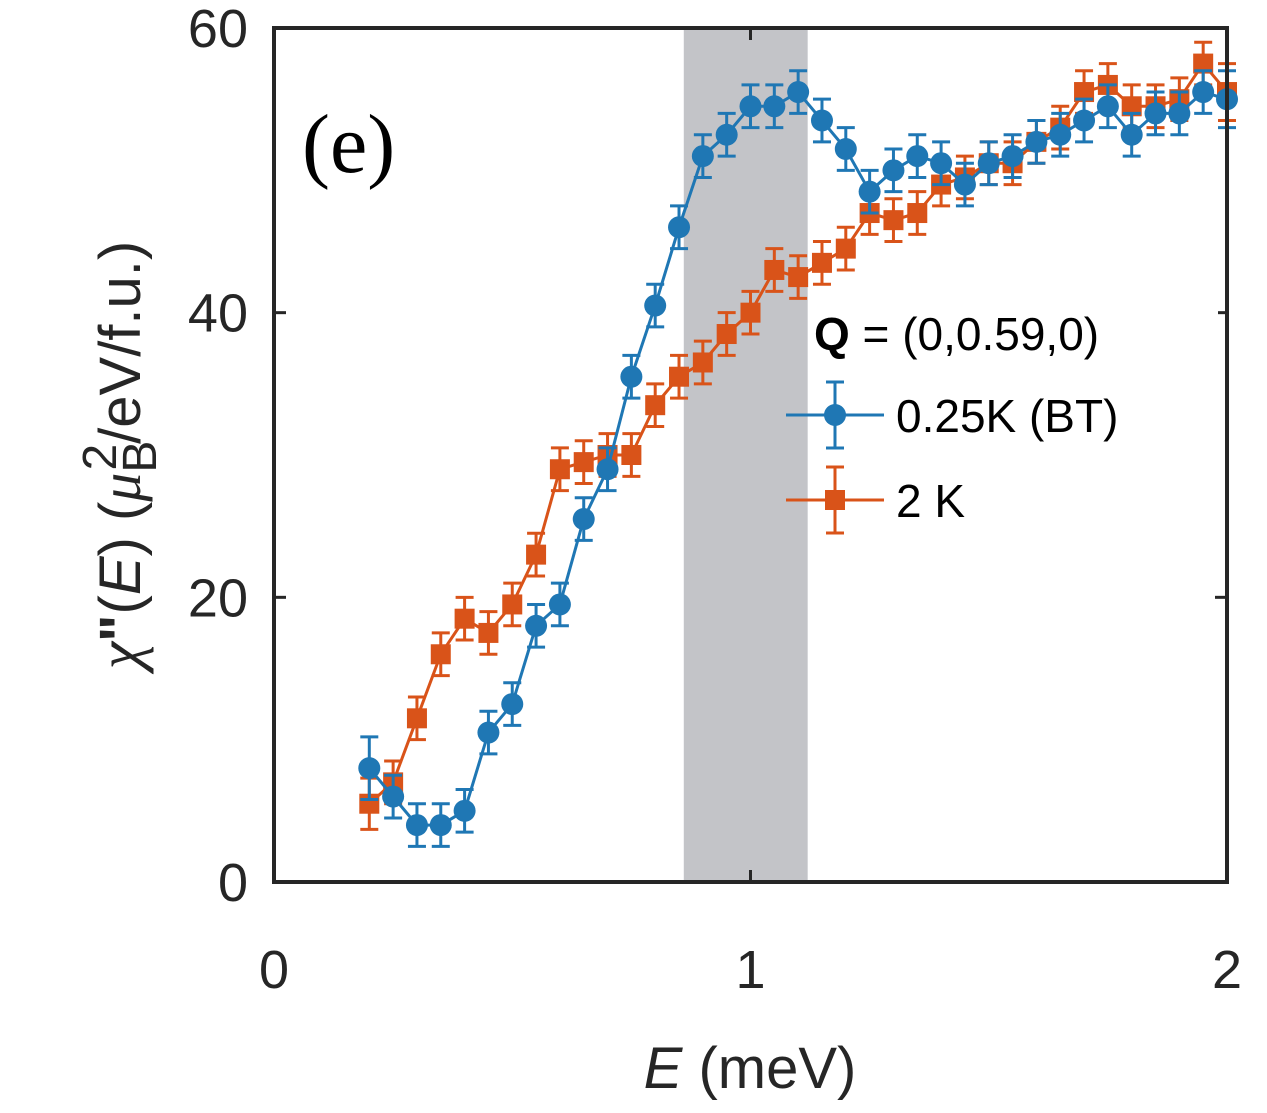 The image size is (1267, 1113). Describe the element at coordinates (140, 457) in the screenshot. I see `y-axis-sub: B` at that location.